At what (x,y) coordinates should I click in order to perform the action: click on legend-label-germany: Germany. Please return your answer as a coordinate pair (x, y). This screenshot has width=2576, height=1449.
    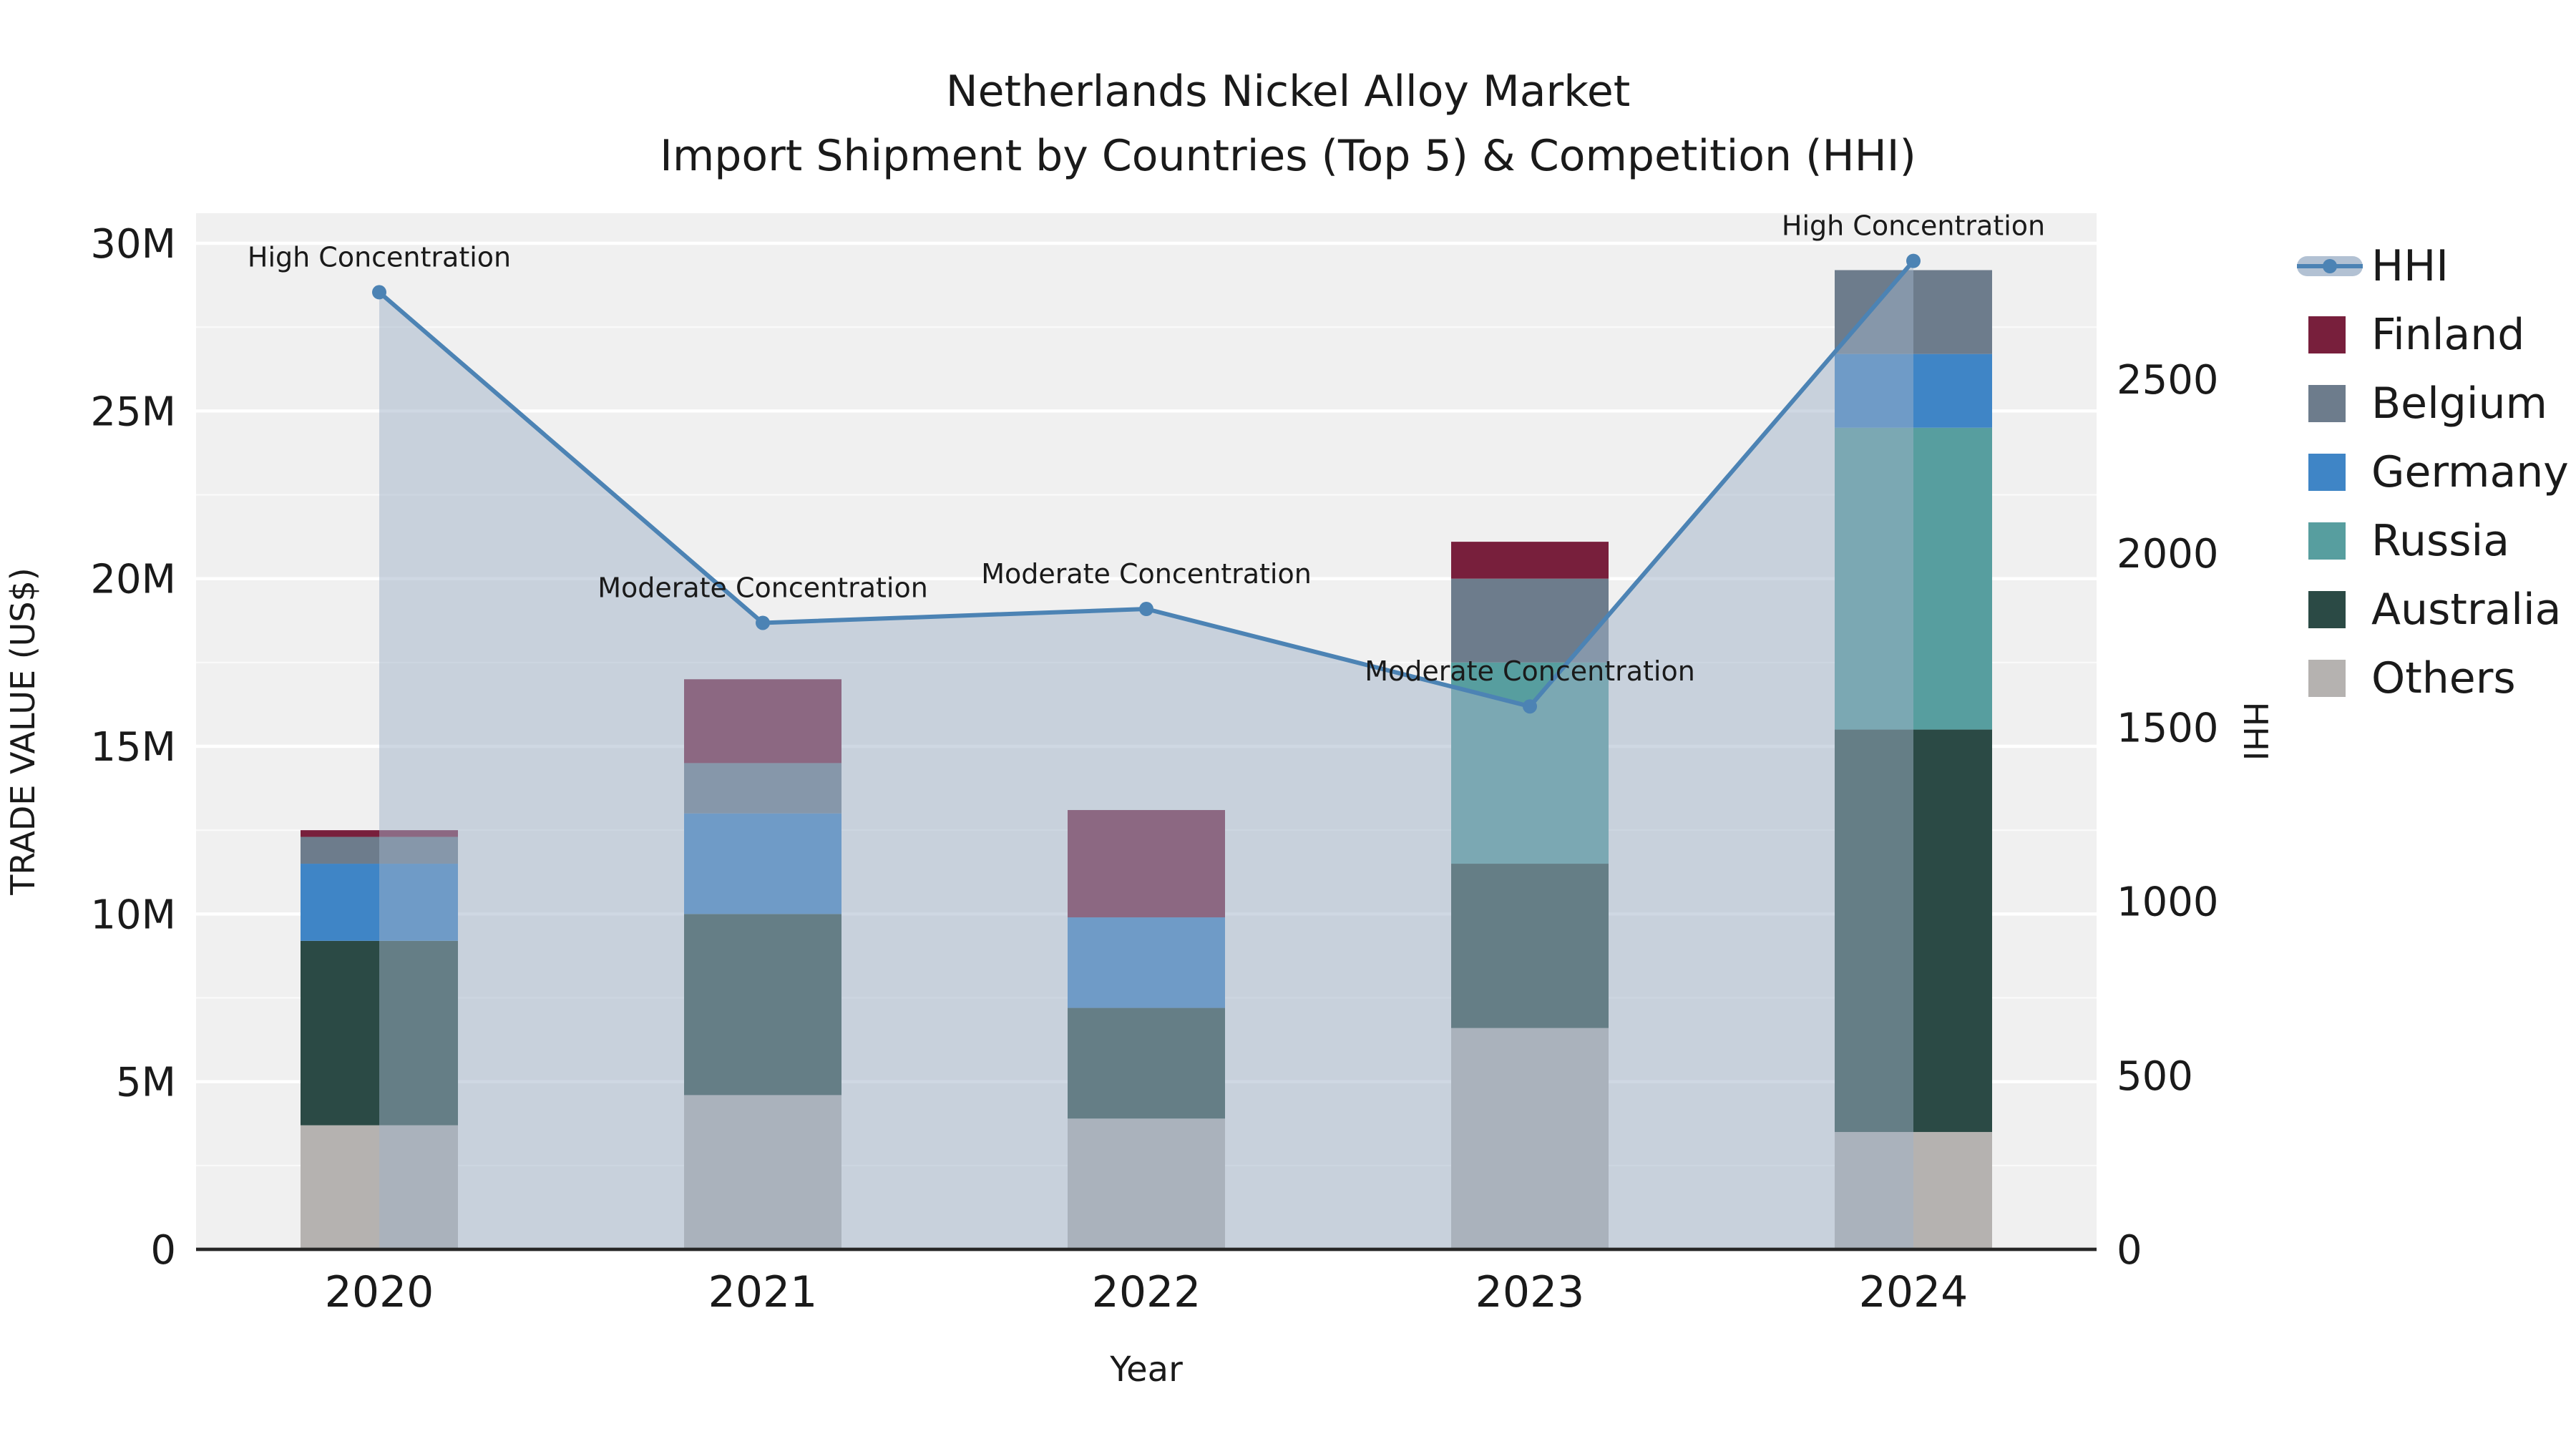
    Looking at the image, I should click on (2470, 472).